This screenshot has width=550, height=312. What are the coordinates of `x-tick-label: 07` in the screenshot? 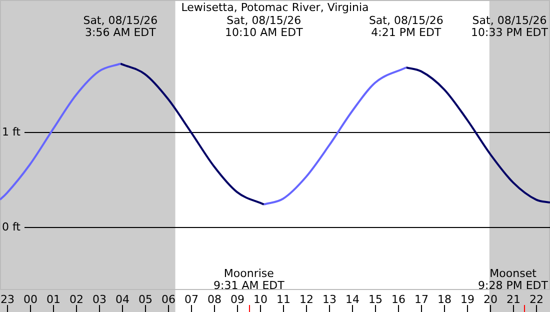 It's located at (191, 299).